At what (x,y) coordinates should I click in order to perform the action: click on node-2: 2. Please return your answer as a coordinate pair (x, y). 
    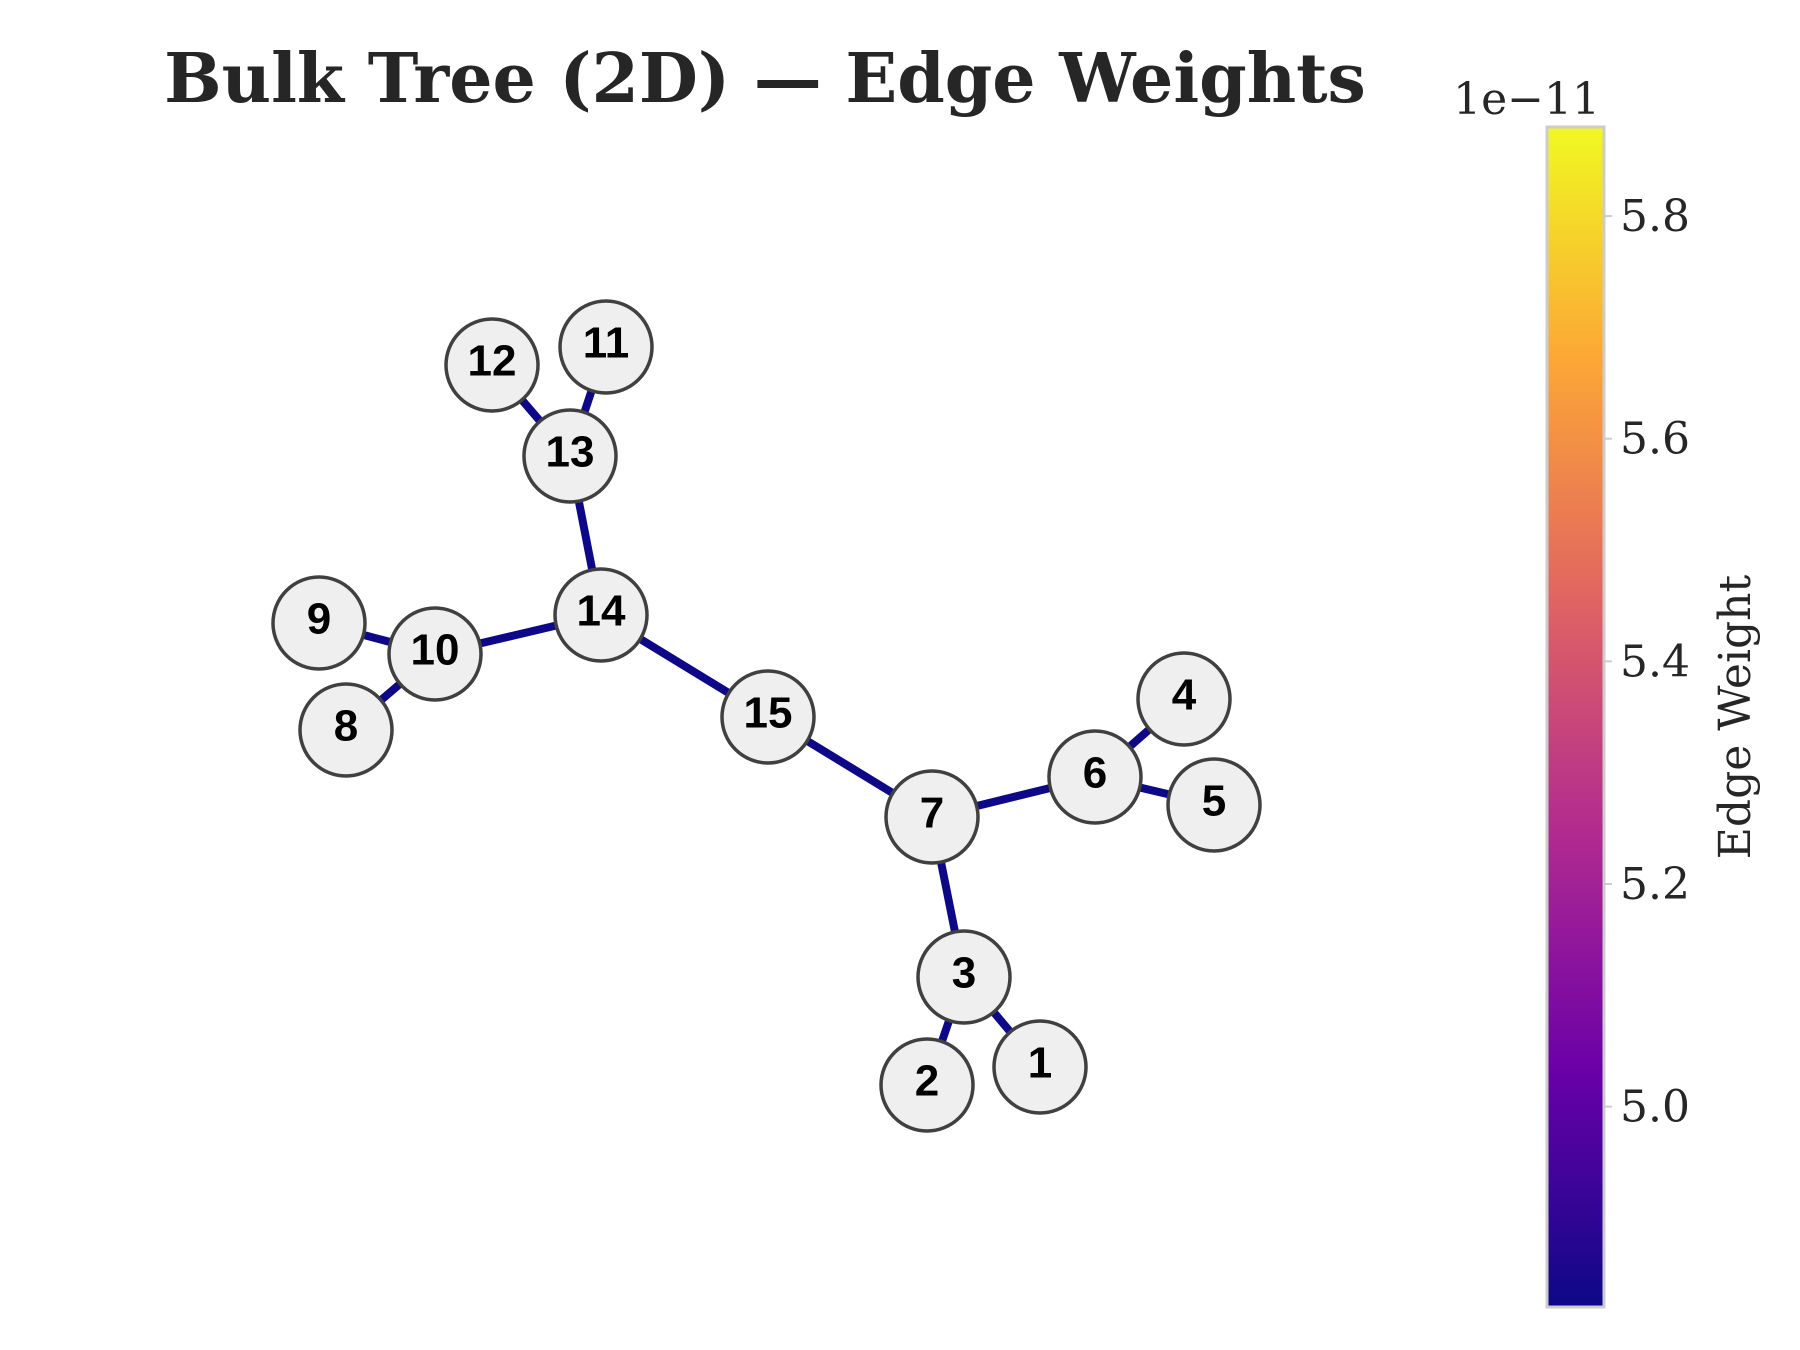
    Looking at the image, I should click on (927, 1085).